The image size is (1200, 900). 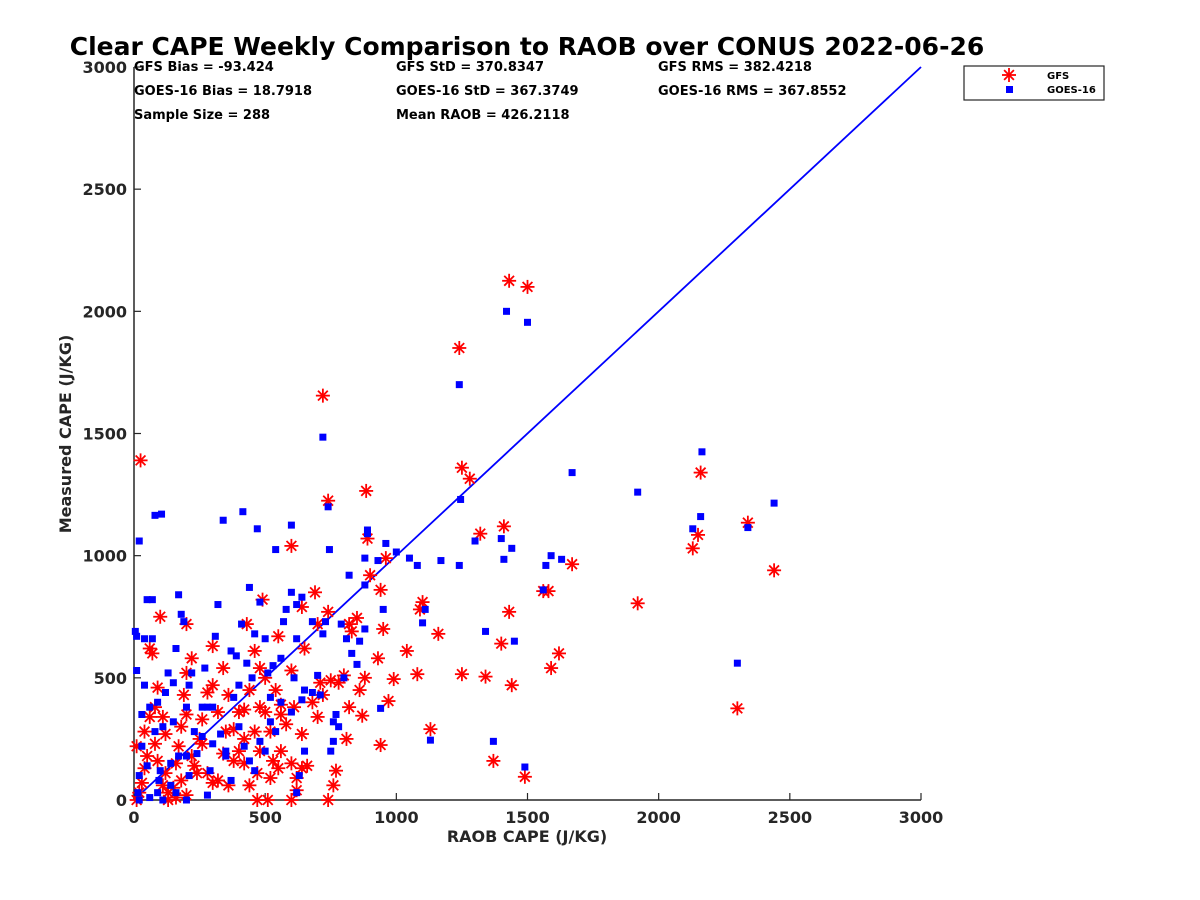 I want to click on legend-gfs-label: GFS, so click(x=1058, y=76).